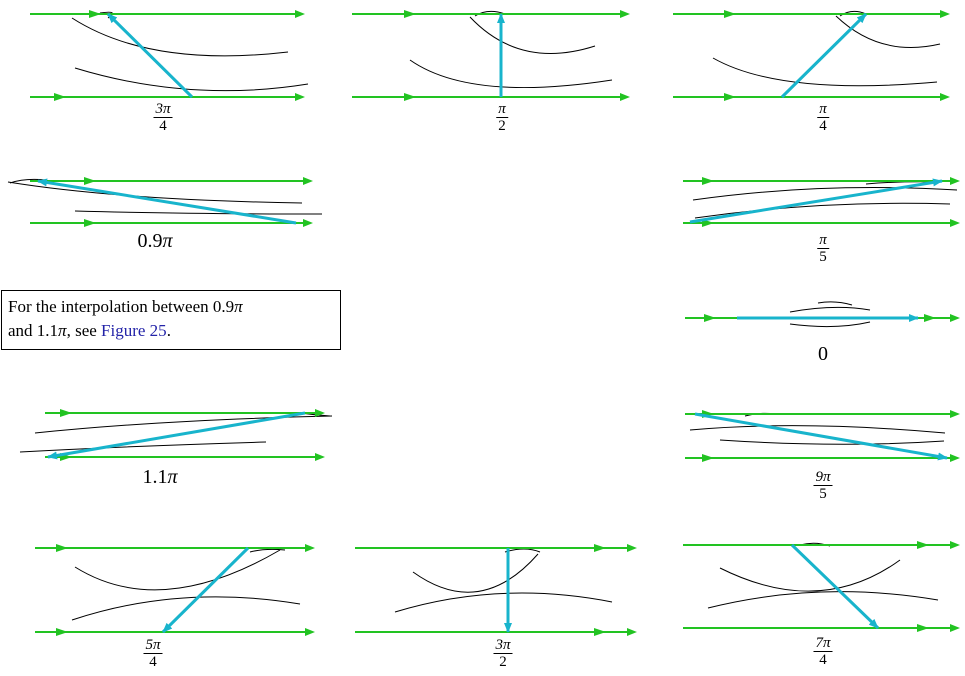  I want to click on figure-25-link: Figure 25, so click(134, 330).